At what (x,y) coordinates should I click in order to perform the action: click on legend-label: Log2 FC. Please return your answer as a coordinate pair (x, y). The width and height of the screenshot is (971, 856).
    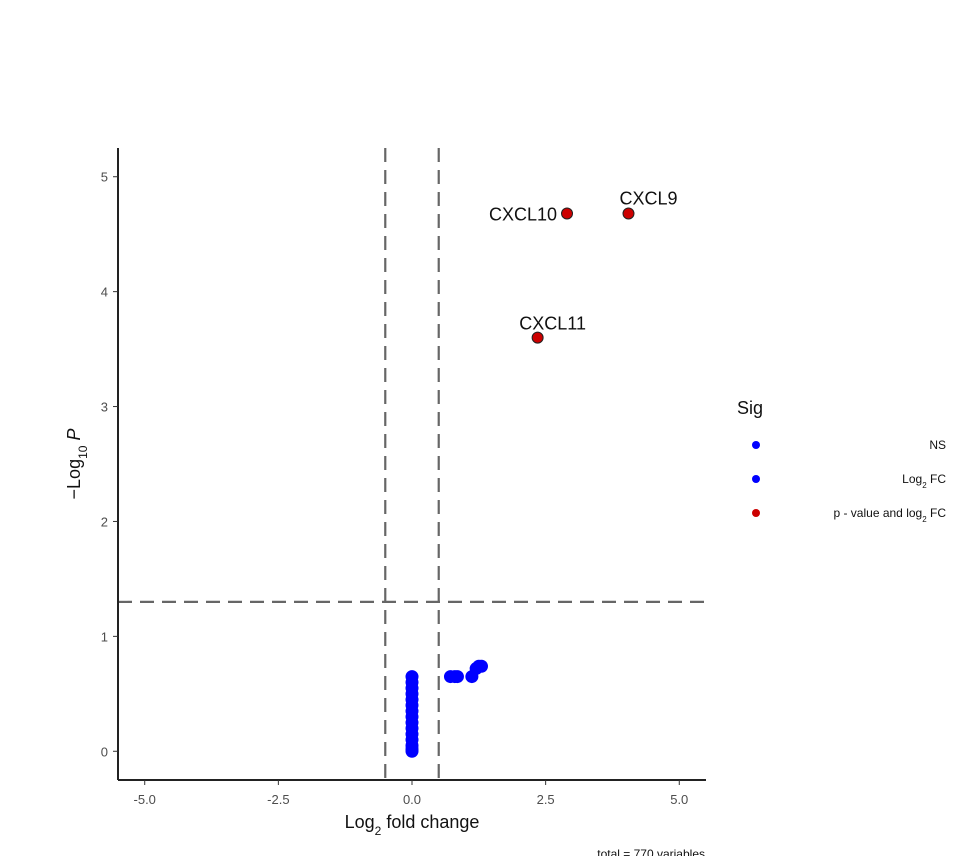
    Looking at the image, I should click on (924, 481).